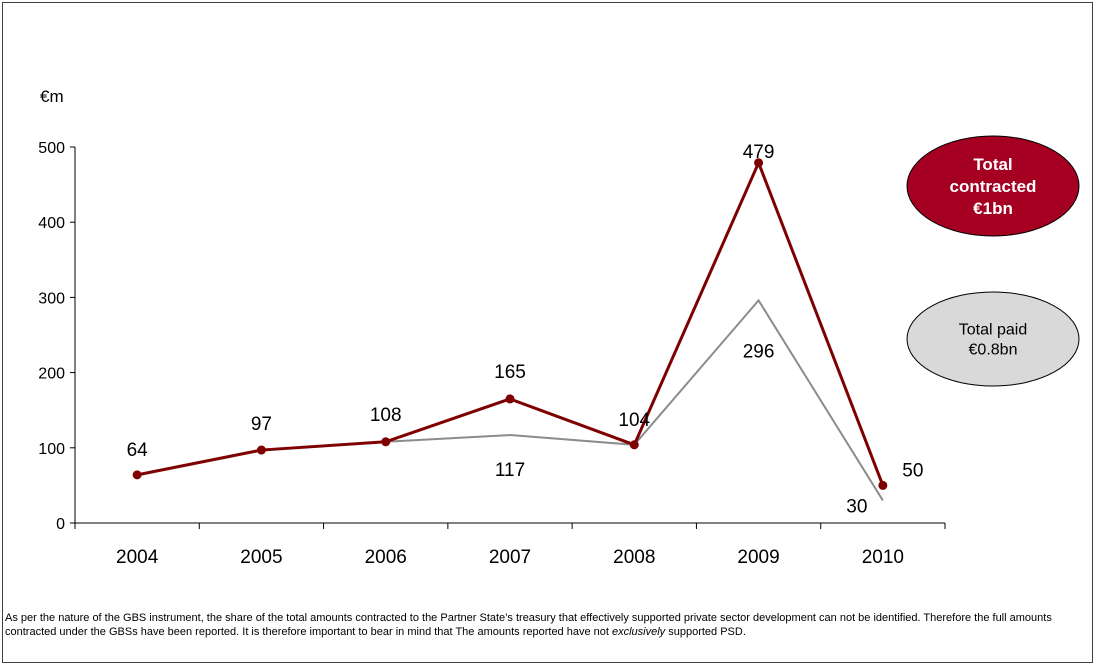 The height and width of the screenshot is (666, 1097). What do you see at coordinates (705, 632) in the screenshot?
I see `footnote-text-end: supported PSD.` at bounding box center [705, 632].